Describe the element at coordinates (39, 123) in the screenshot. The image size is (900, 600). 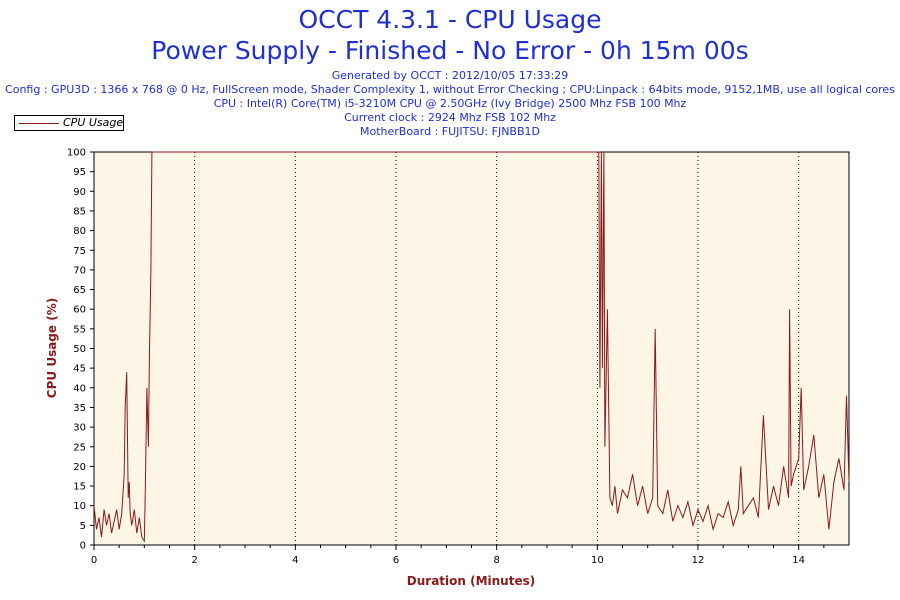
I see `legend-swatch` at that location.